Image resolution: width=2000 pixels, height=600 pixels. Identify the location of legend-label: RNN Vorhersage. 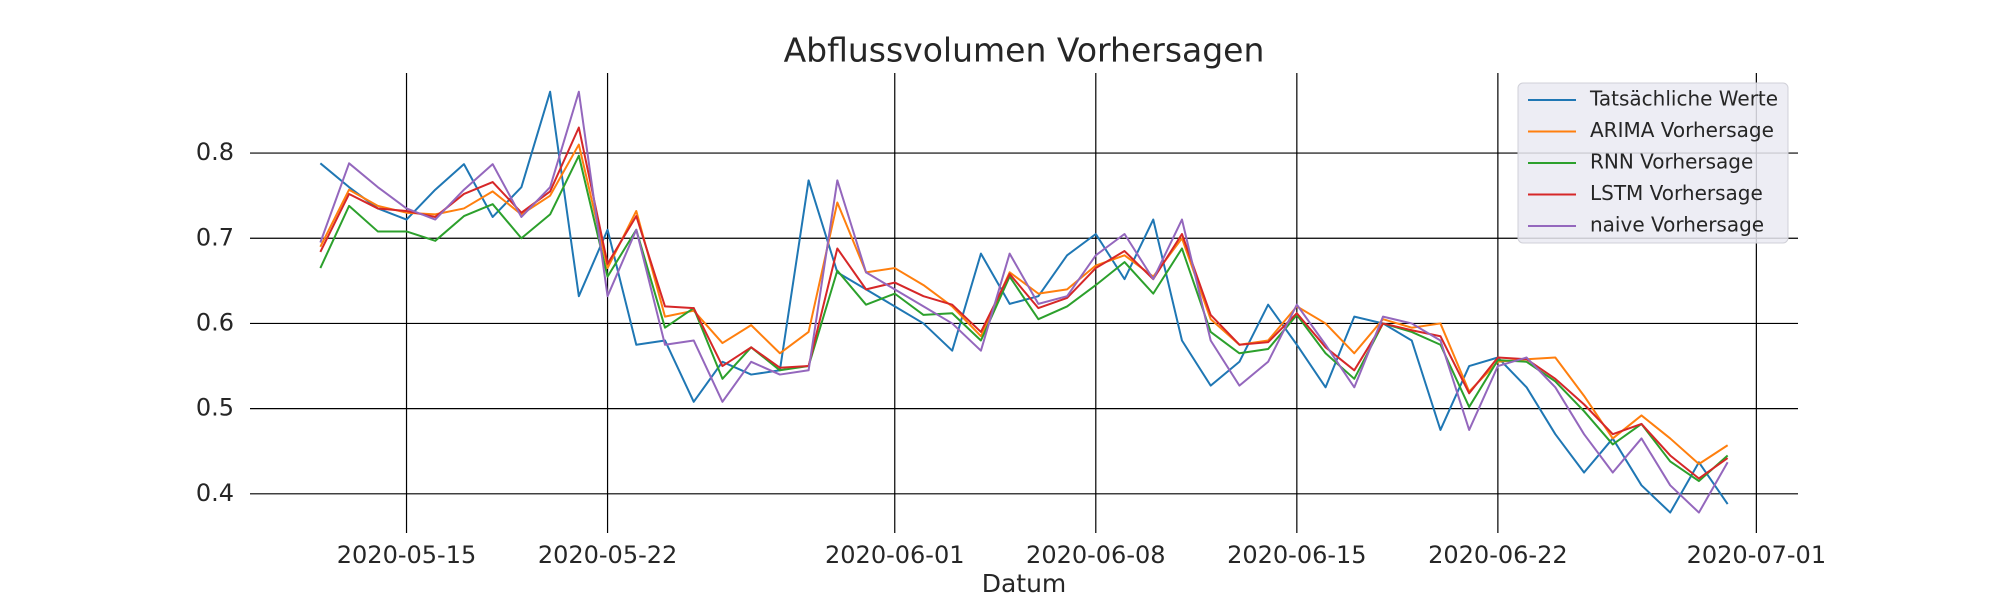
(1671, 162).